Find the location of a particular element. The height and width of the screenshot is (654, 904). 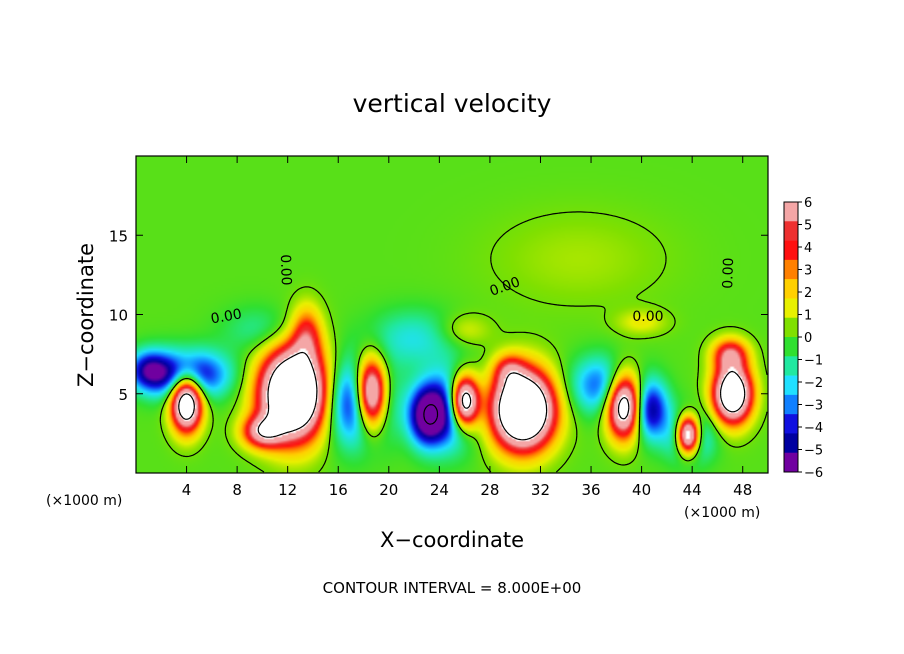

y-axis-label: Z−coordinate is located at coordinates (86, 315).